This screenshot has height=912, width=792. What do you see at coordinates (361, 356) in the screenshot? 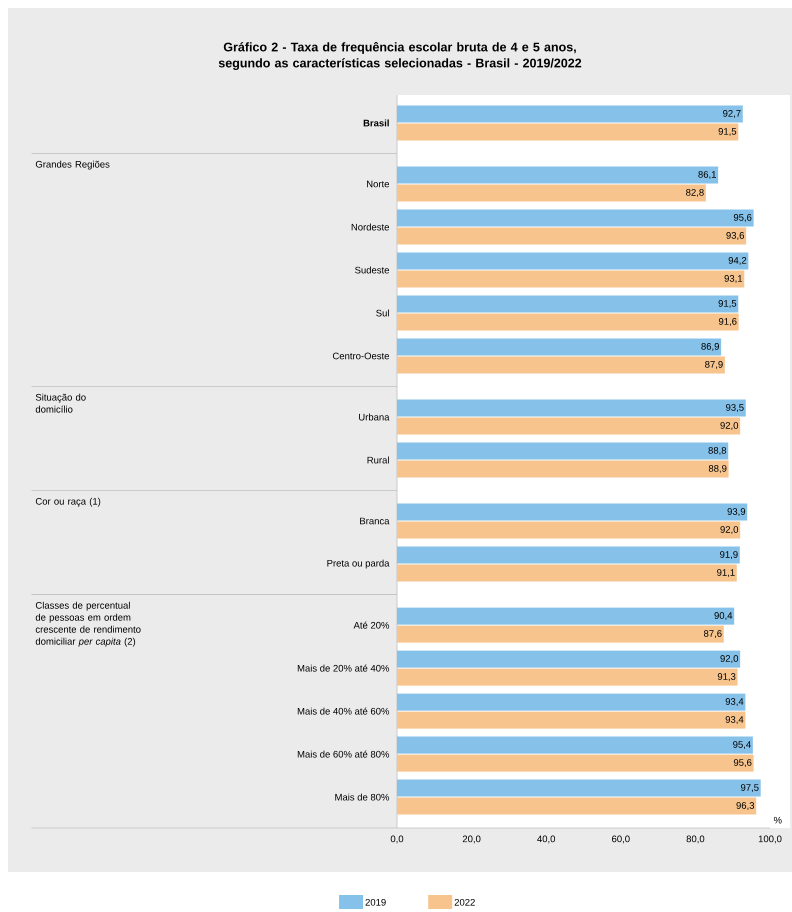
I see `y-tick-label: Centro-Oeste` at bounding box center [361, 356].